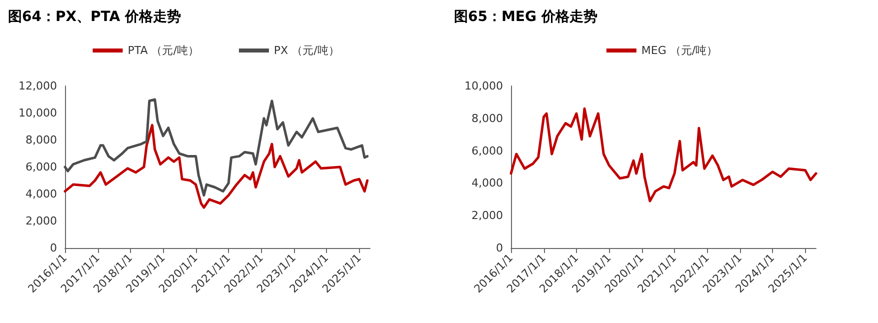 The width and height of the screenshot is (878, 323). Describe the element at coordinates (679, 50) in the screenshot. I see `legend-label: MEG （元/吨）` at that location.